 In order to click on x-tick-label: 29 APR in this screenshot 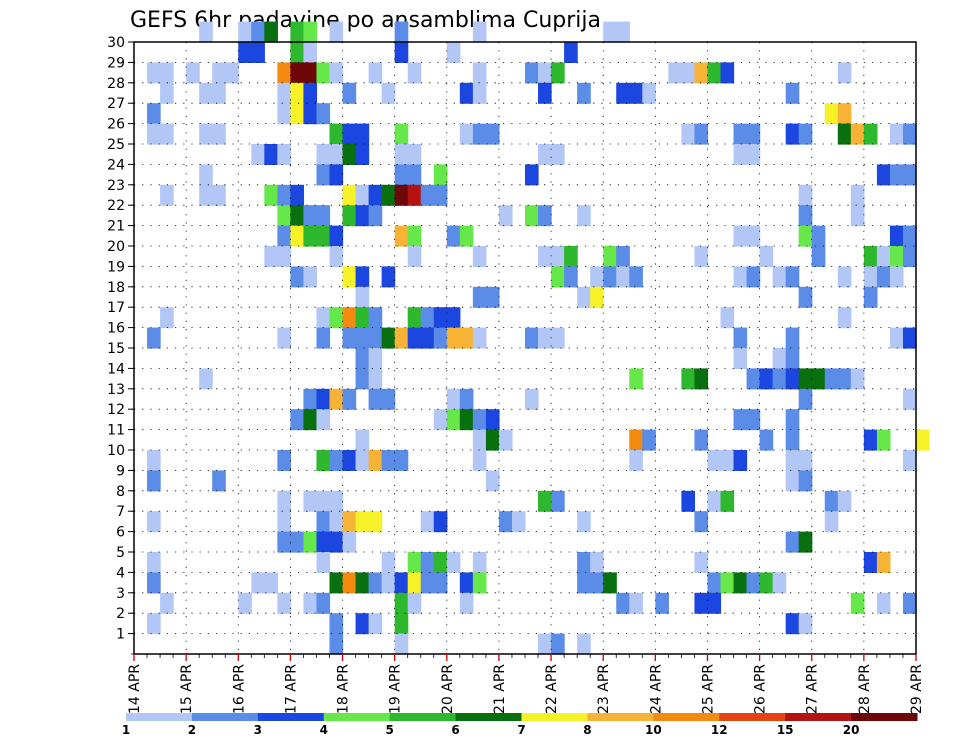, I will do `click(917, 689)`.